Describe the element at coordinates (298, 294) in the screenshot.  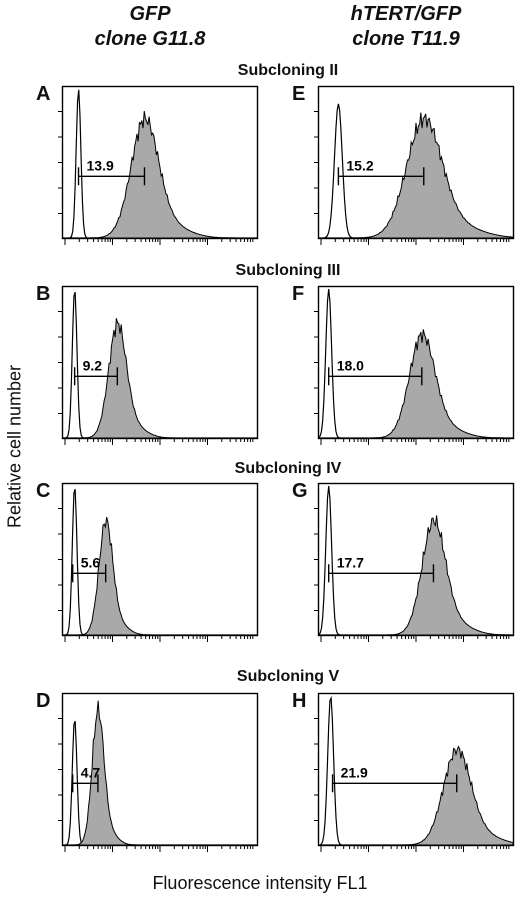
I see `panel-letter: F` at that location.